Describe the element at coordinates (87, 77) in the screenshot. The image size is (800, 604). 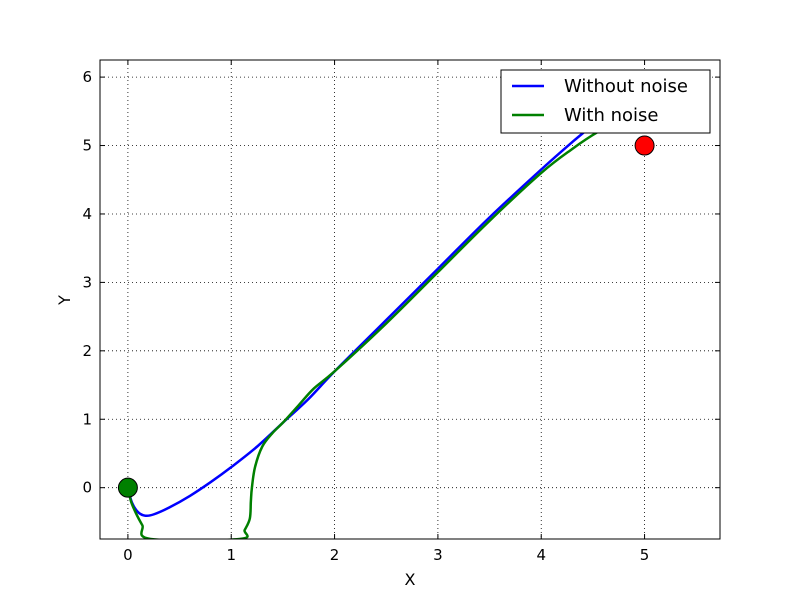
I see `y-tick-label: 6` at that location.